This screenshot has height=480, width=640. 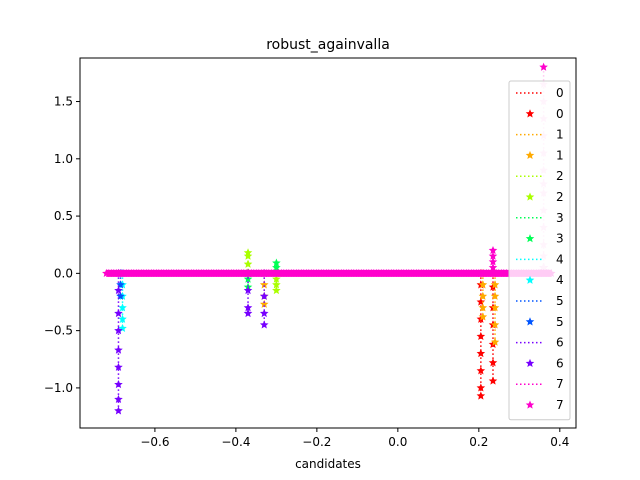 I want to click on x-tick-label: −0.2, so click(x=316, y=442).